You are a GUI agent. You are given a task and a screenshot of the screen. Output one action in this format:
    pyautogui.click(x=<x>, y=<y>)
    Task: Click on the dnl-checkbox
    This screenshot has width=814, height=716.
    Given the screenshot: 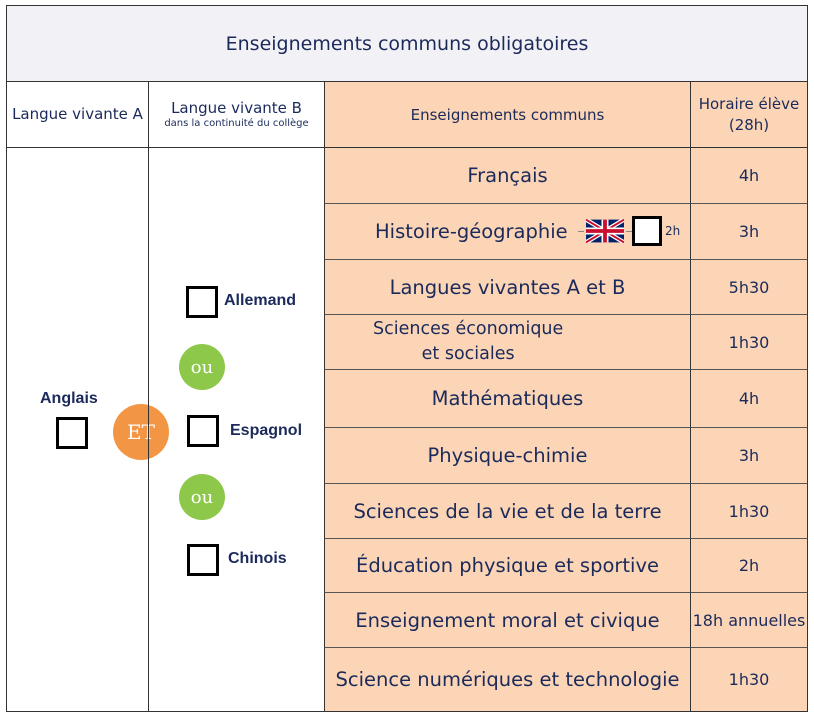 What is the action you would take?
    pyautogui.click(x=647, y=231)
    